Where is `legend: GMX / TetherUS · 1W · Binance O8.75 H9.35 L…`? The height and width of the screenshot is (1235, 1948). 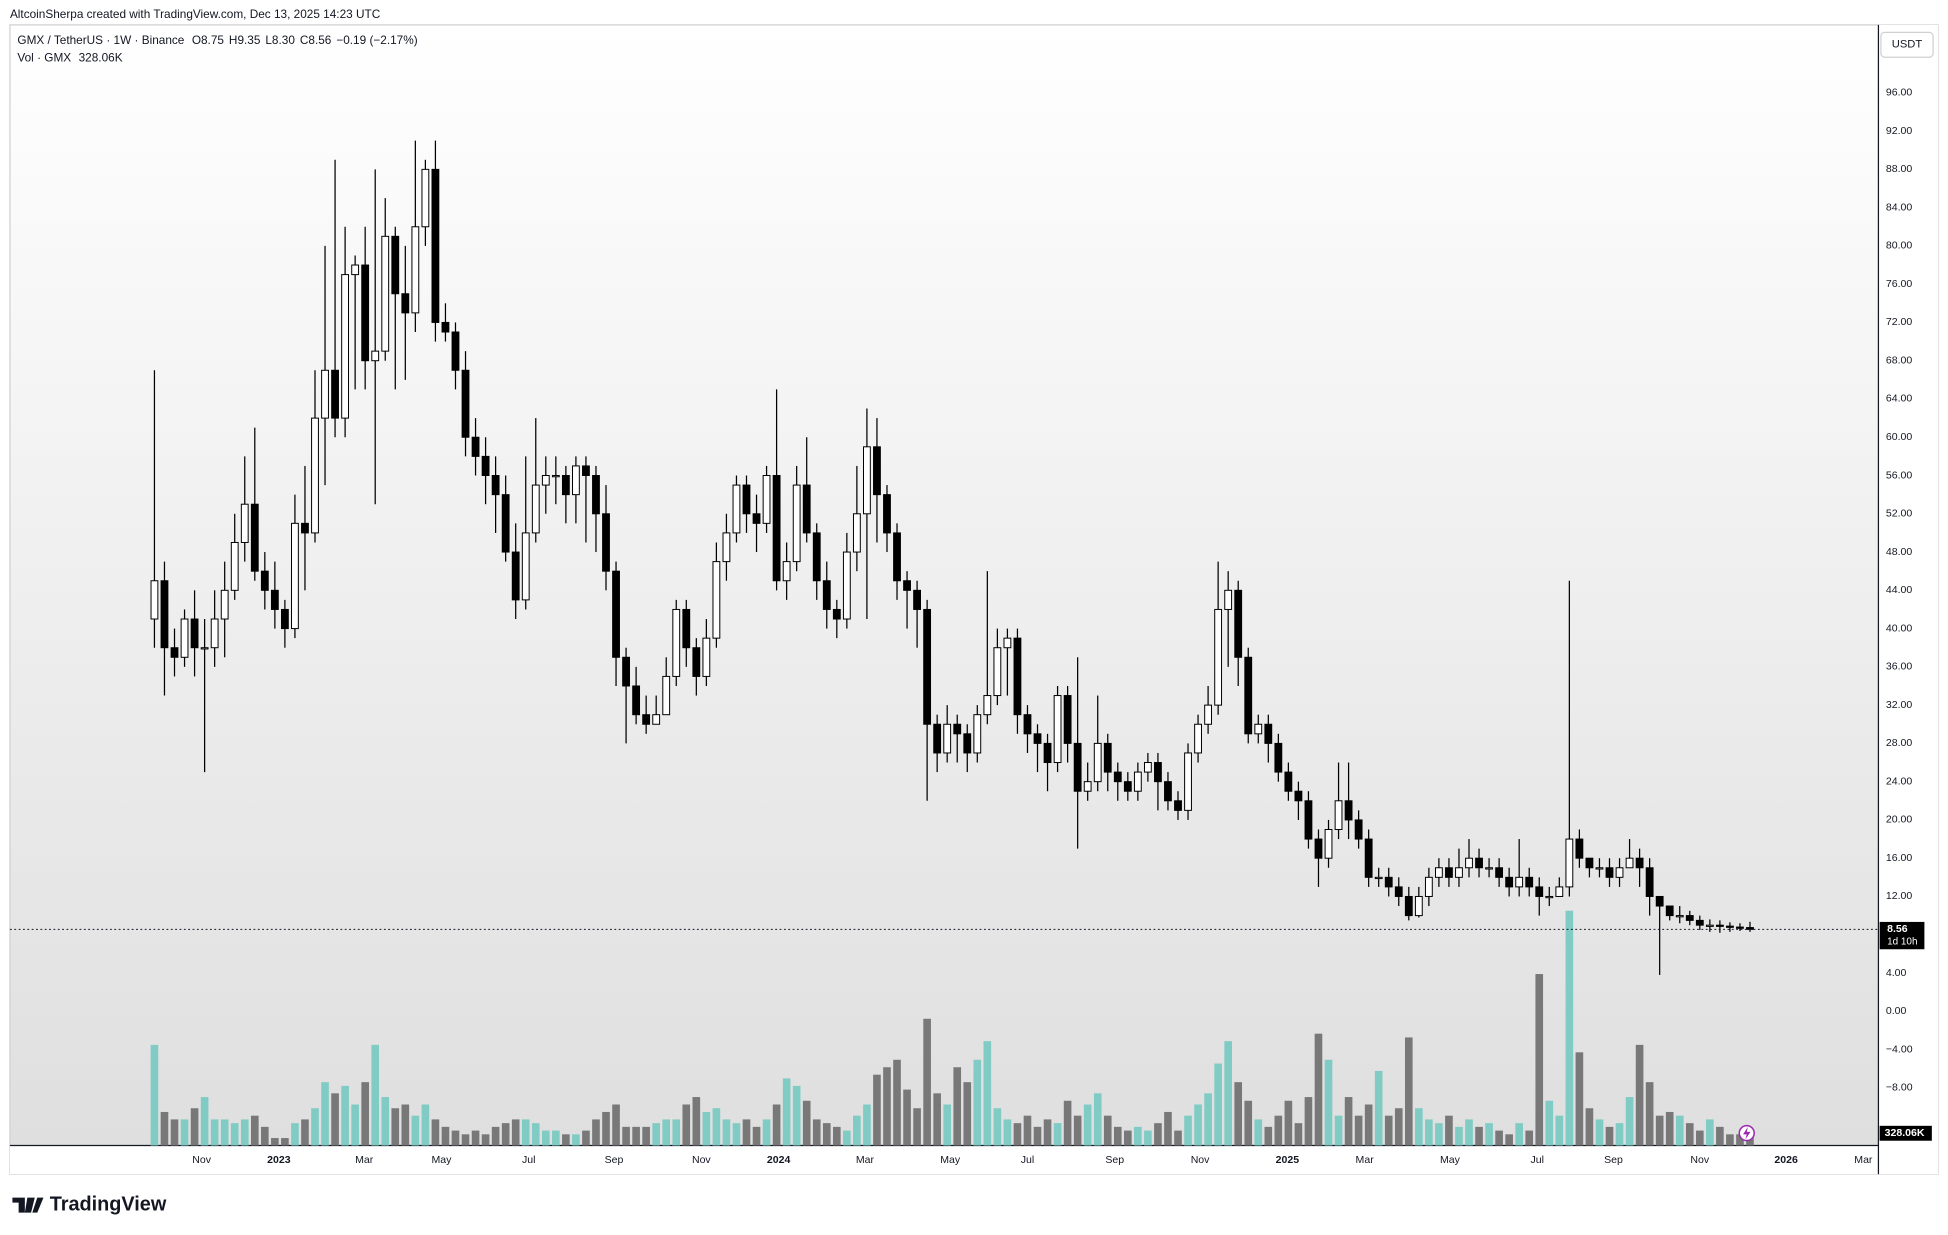
legend: GMX / TetherUS · 1W · Binance O8.75 H9.35 L… is located at coordinates (217, 40).